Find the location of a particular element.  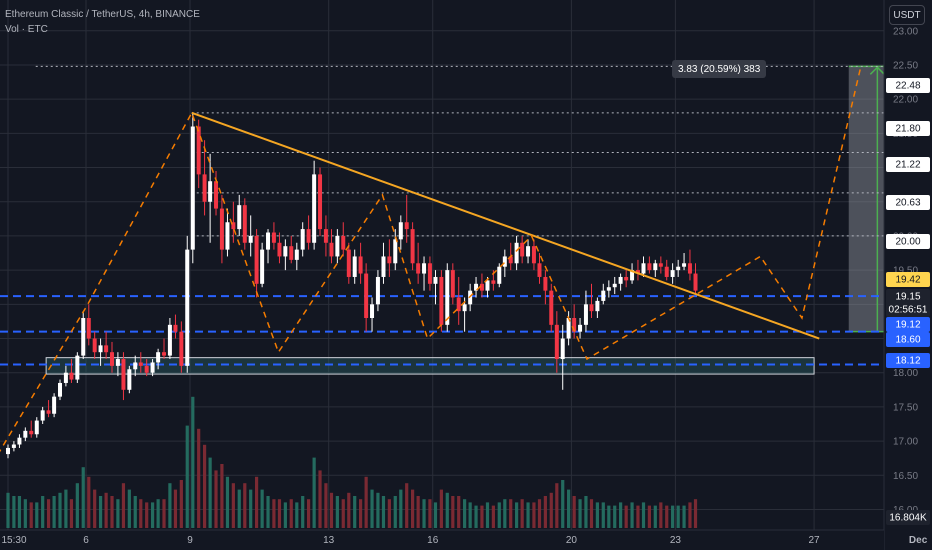

y-tick-label: 19.50 is located at coordinates (905, 271).